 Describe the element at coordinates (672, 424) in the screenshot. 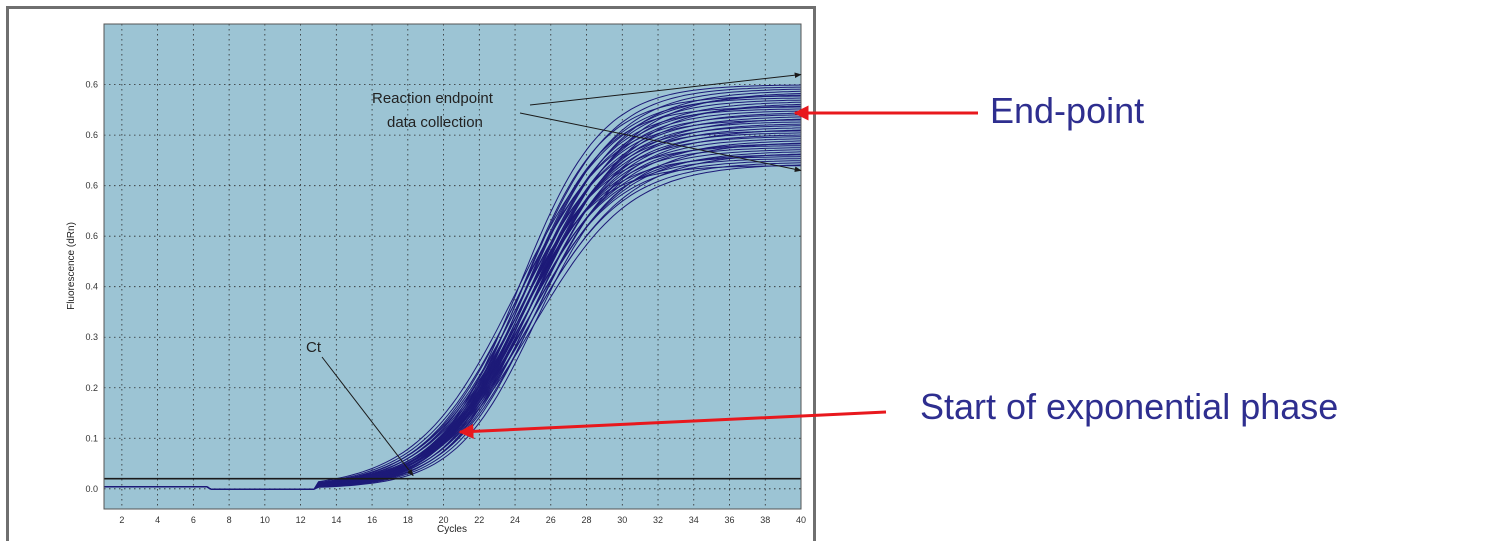

I see `exponential-callout-arrow` at that location.